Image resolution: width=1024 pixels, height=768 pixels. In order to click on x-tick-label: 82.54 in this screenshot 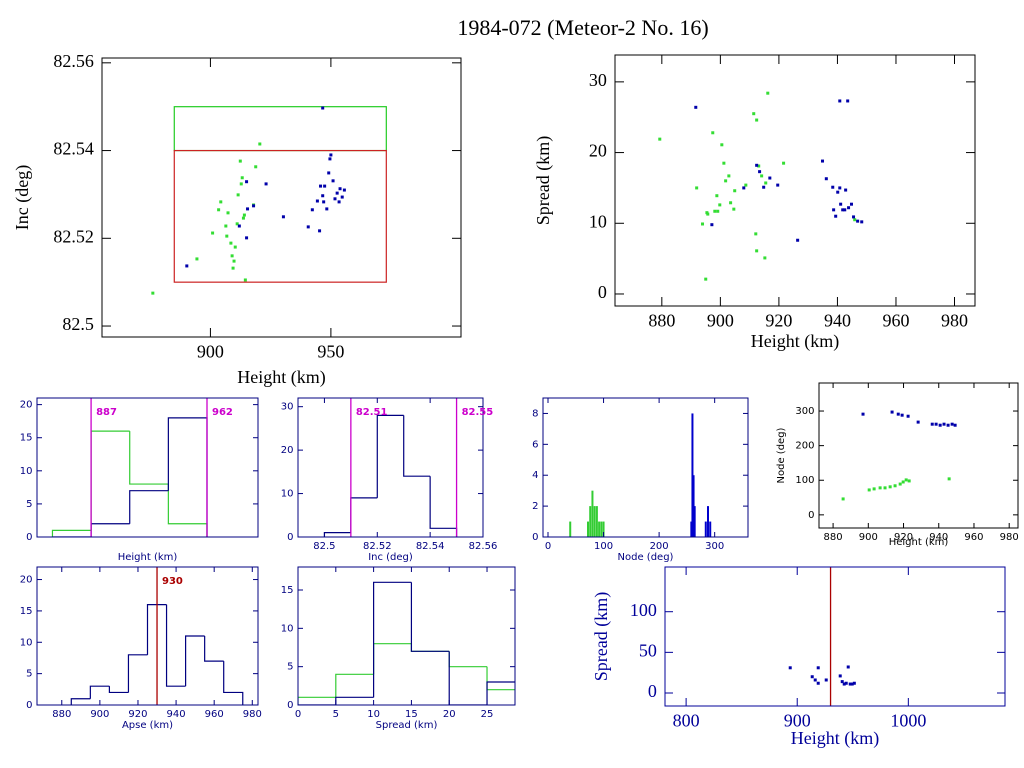, I will do `click(430, 546)`.